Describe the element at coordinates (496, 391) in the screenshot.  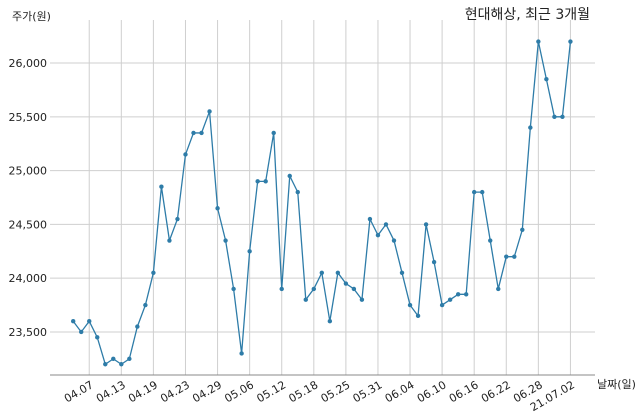
I see `x-tick-label: 06.22` at that location.